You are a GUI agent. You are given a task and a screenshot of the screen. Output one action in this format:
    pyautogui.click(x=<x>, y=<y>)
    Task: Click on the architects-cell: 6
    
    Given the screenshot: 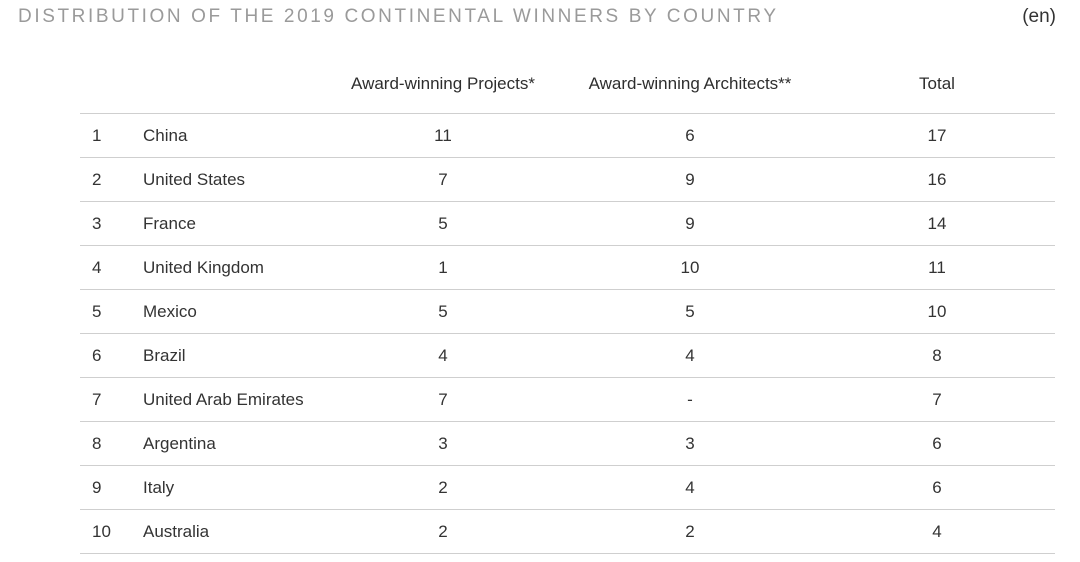 What is the action you would take?
    pyautogui.click(x=690, y=135)
    